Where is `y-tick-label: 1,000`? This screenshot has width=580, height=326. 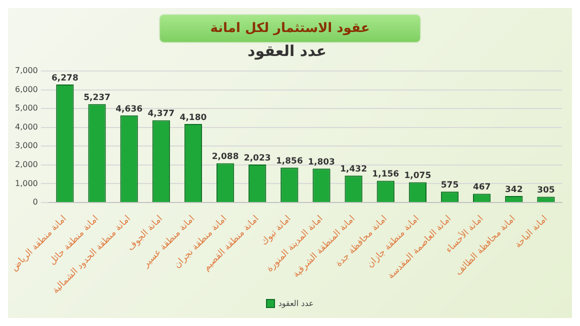 y-tick-label: 1,000 is located at coordinates (26, 183).